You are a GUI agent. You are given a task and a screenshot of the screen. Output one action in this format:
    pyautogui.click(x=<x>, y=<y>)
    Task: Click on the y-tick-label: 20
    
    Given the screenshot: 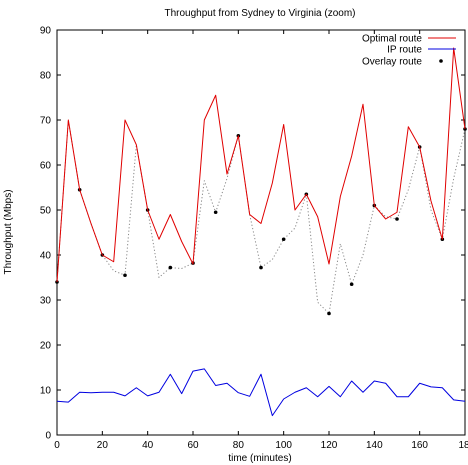 What is the action you would take?
    pyautogui.click(x=46, y=346)
    